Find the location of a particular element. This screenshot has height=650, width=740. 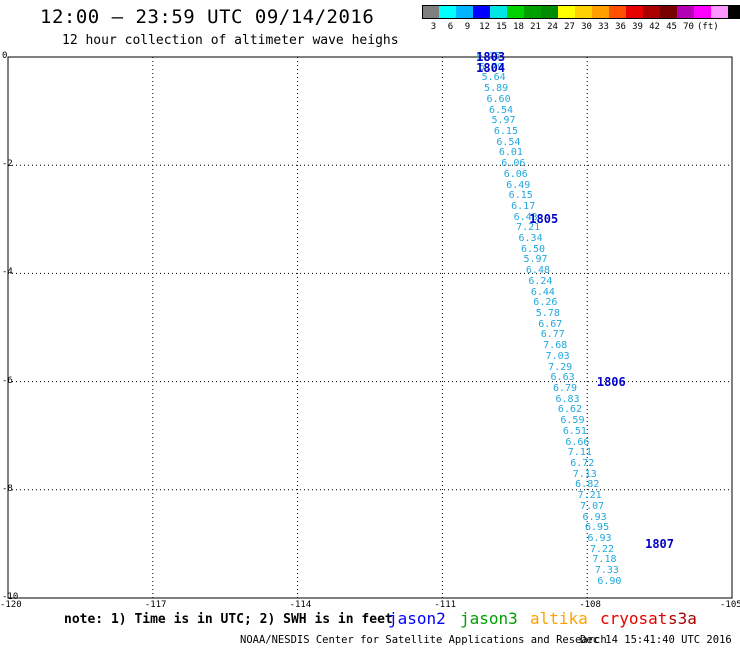

legend-frame is located at coordinates (581, 12).